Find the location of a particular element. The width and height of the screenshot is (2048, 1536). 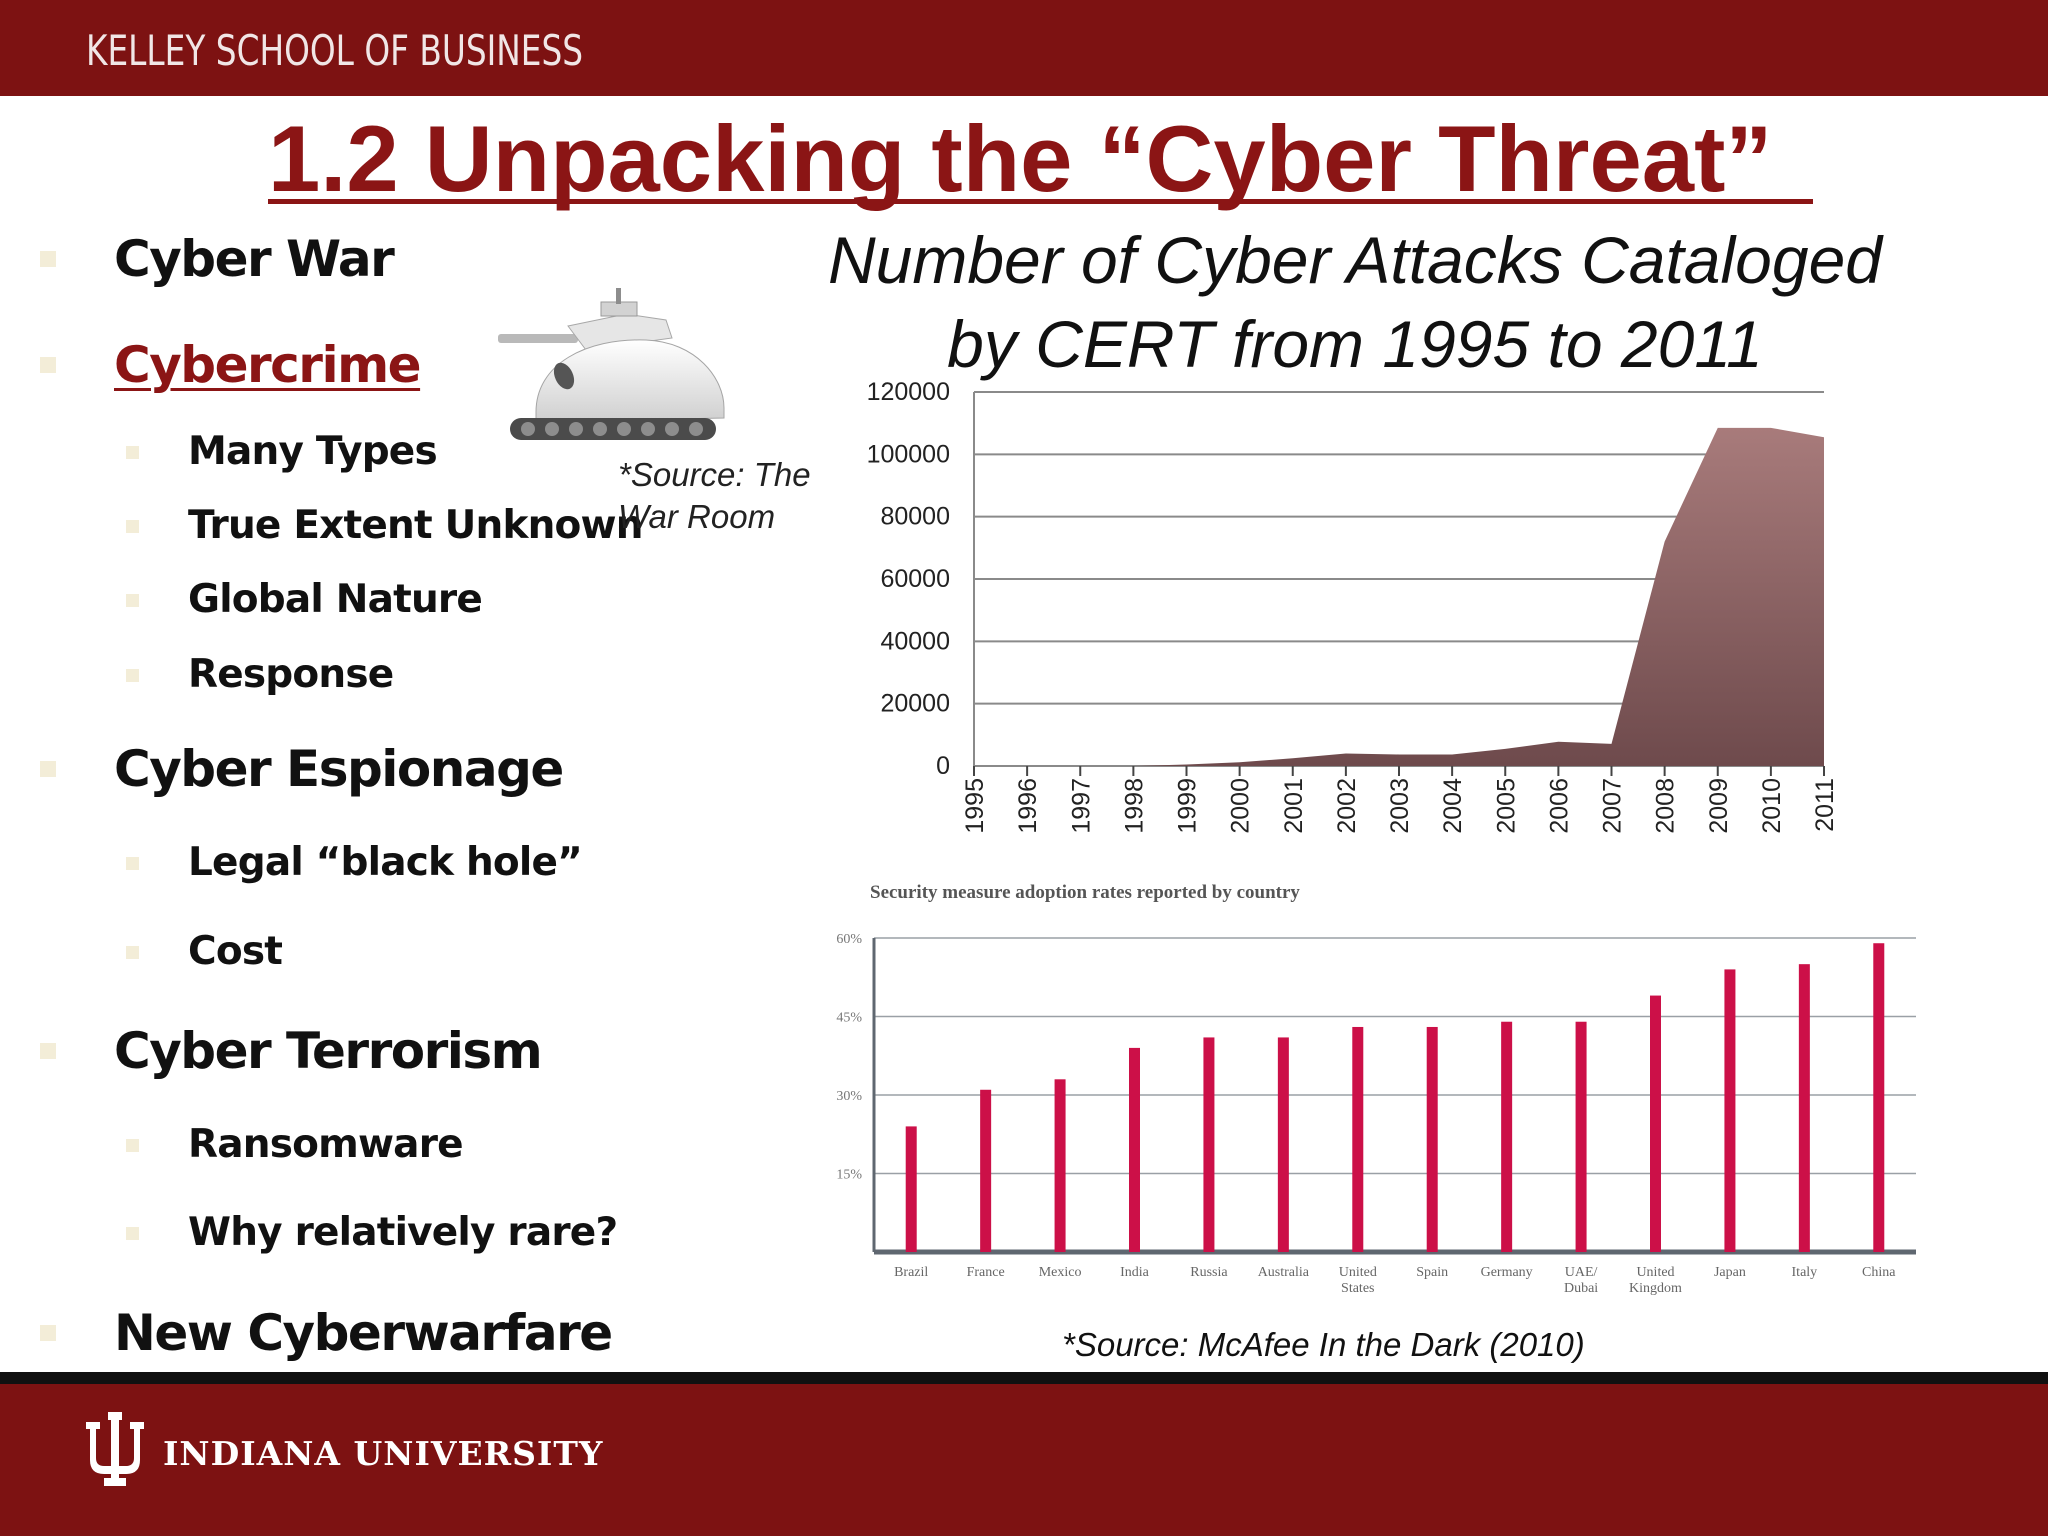

y-tick-label: 80000 is located at coordinates (915, 517).